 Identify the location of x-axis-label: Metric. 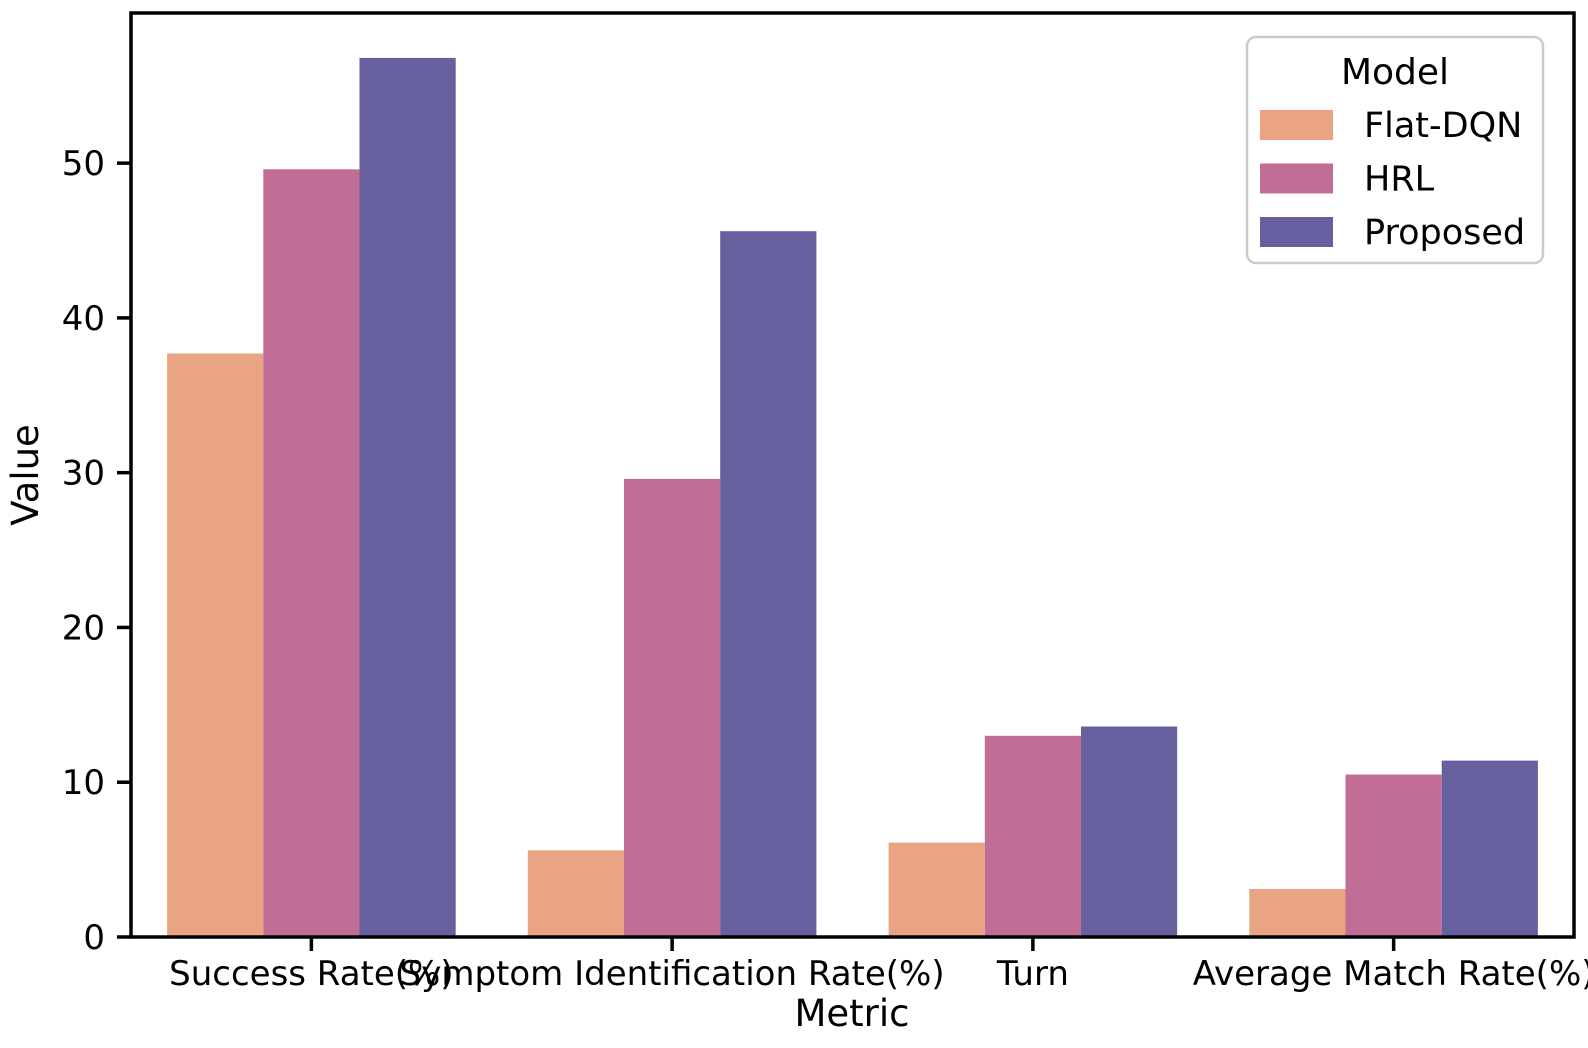
(851, 1013).